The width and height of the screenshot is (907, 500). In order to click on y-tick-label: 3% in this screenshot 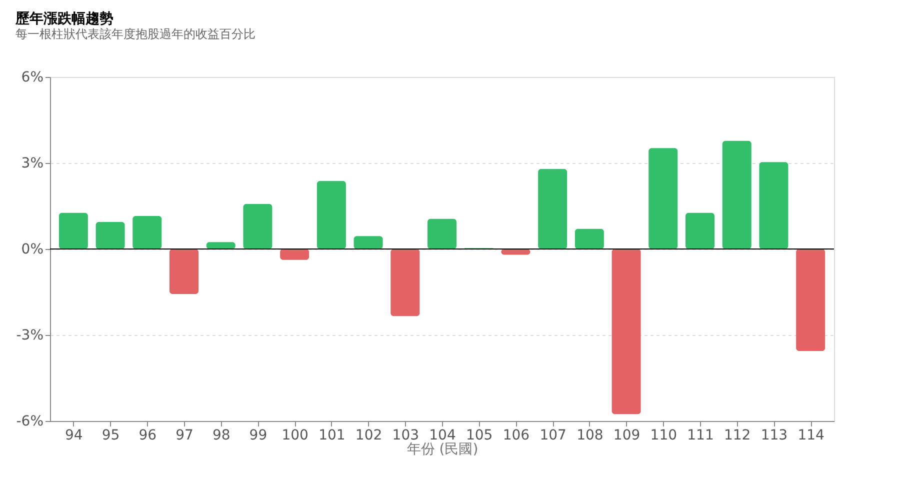, I will do `click(32, 164)`.